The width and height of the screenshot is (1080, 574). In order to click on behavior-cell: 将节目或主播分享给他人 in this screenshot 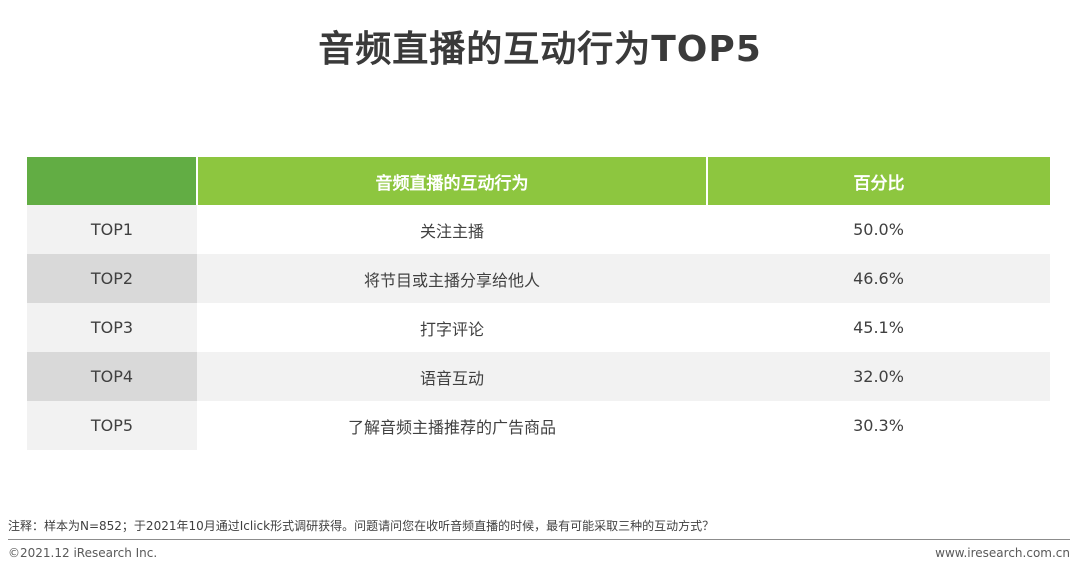, I will do `click(452, 278)`.